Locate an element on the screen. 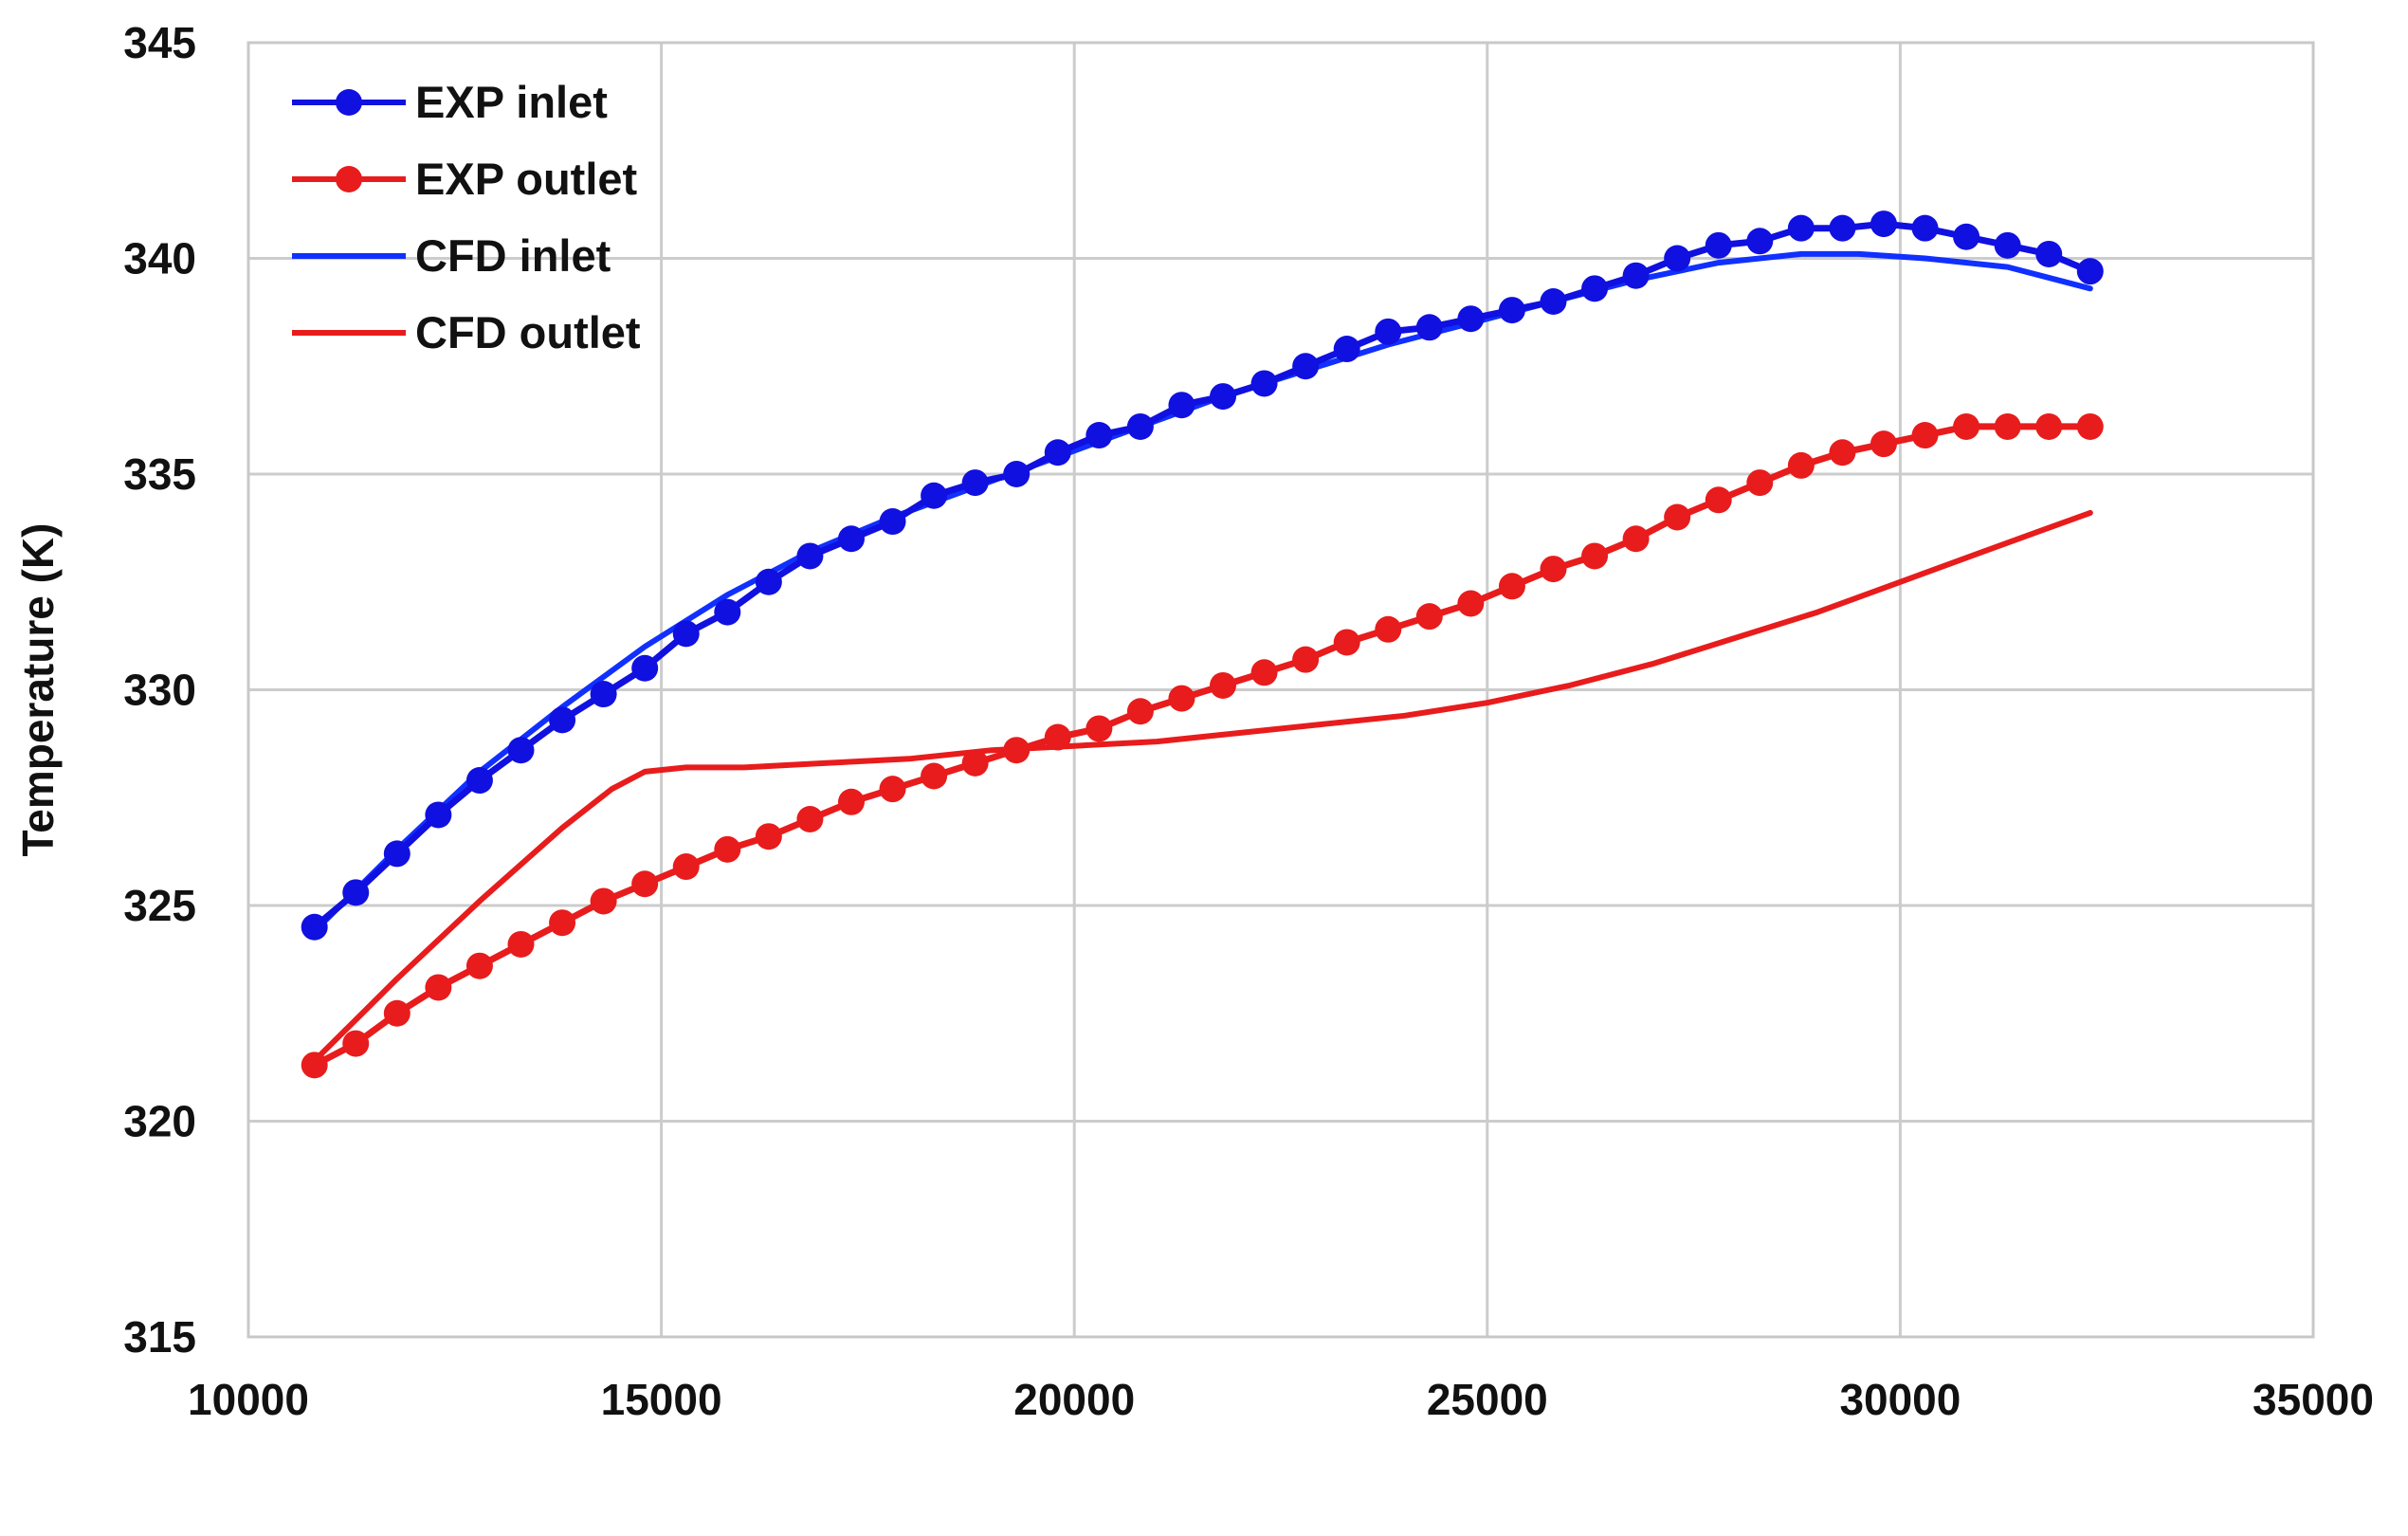 This screenshot has height=1536, width=2408. legend-item-cfd-inlet: CFD inlet is located at coordinates (451, 255).